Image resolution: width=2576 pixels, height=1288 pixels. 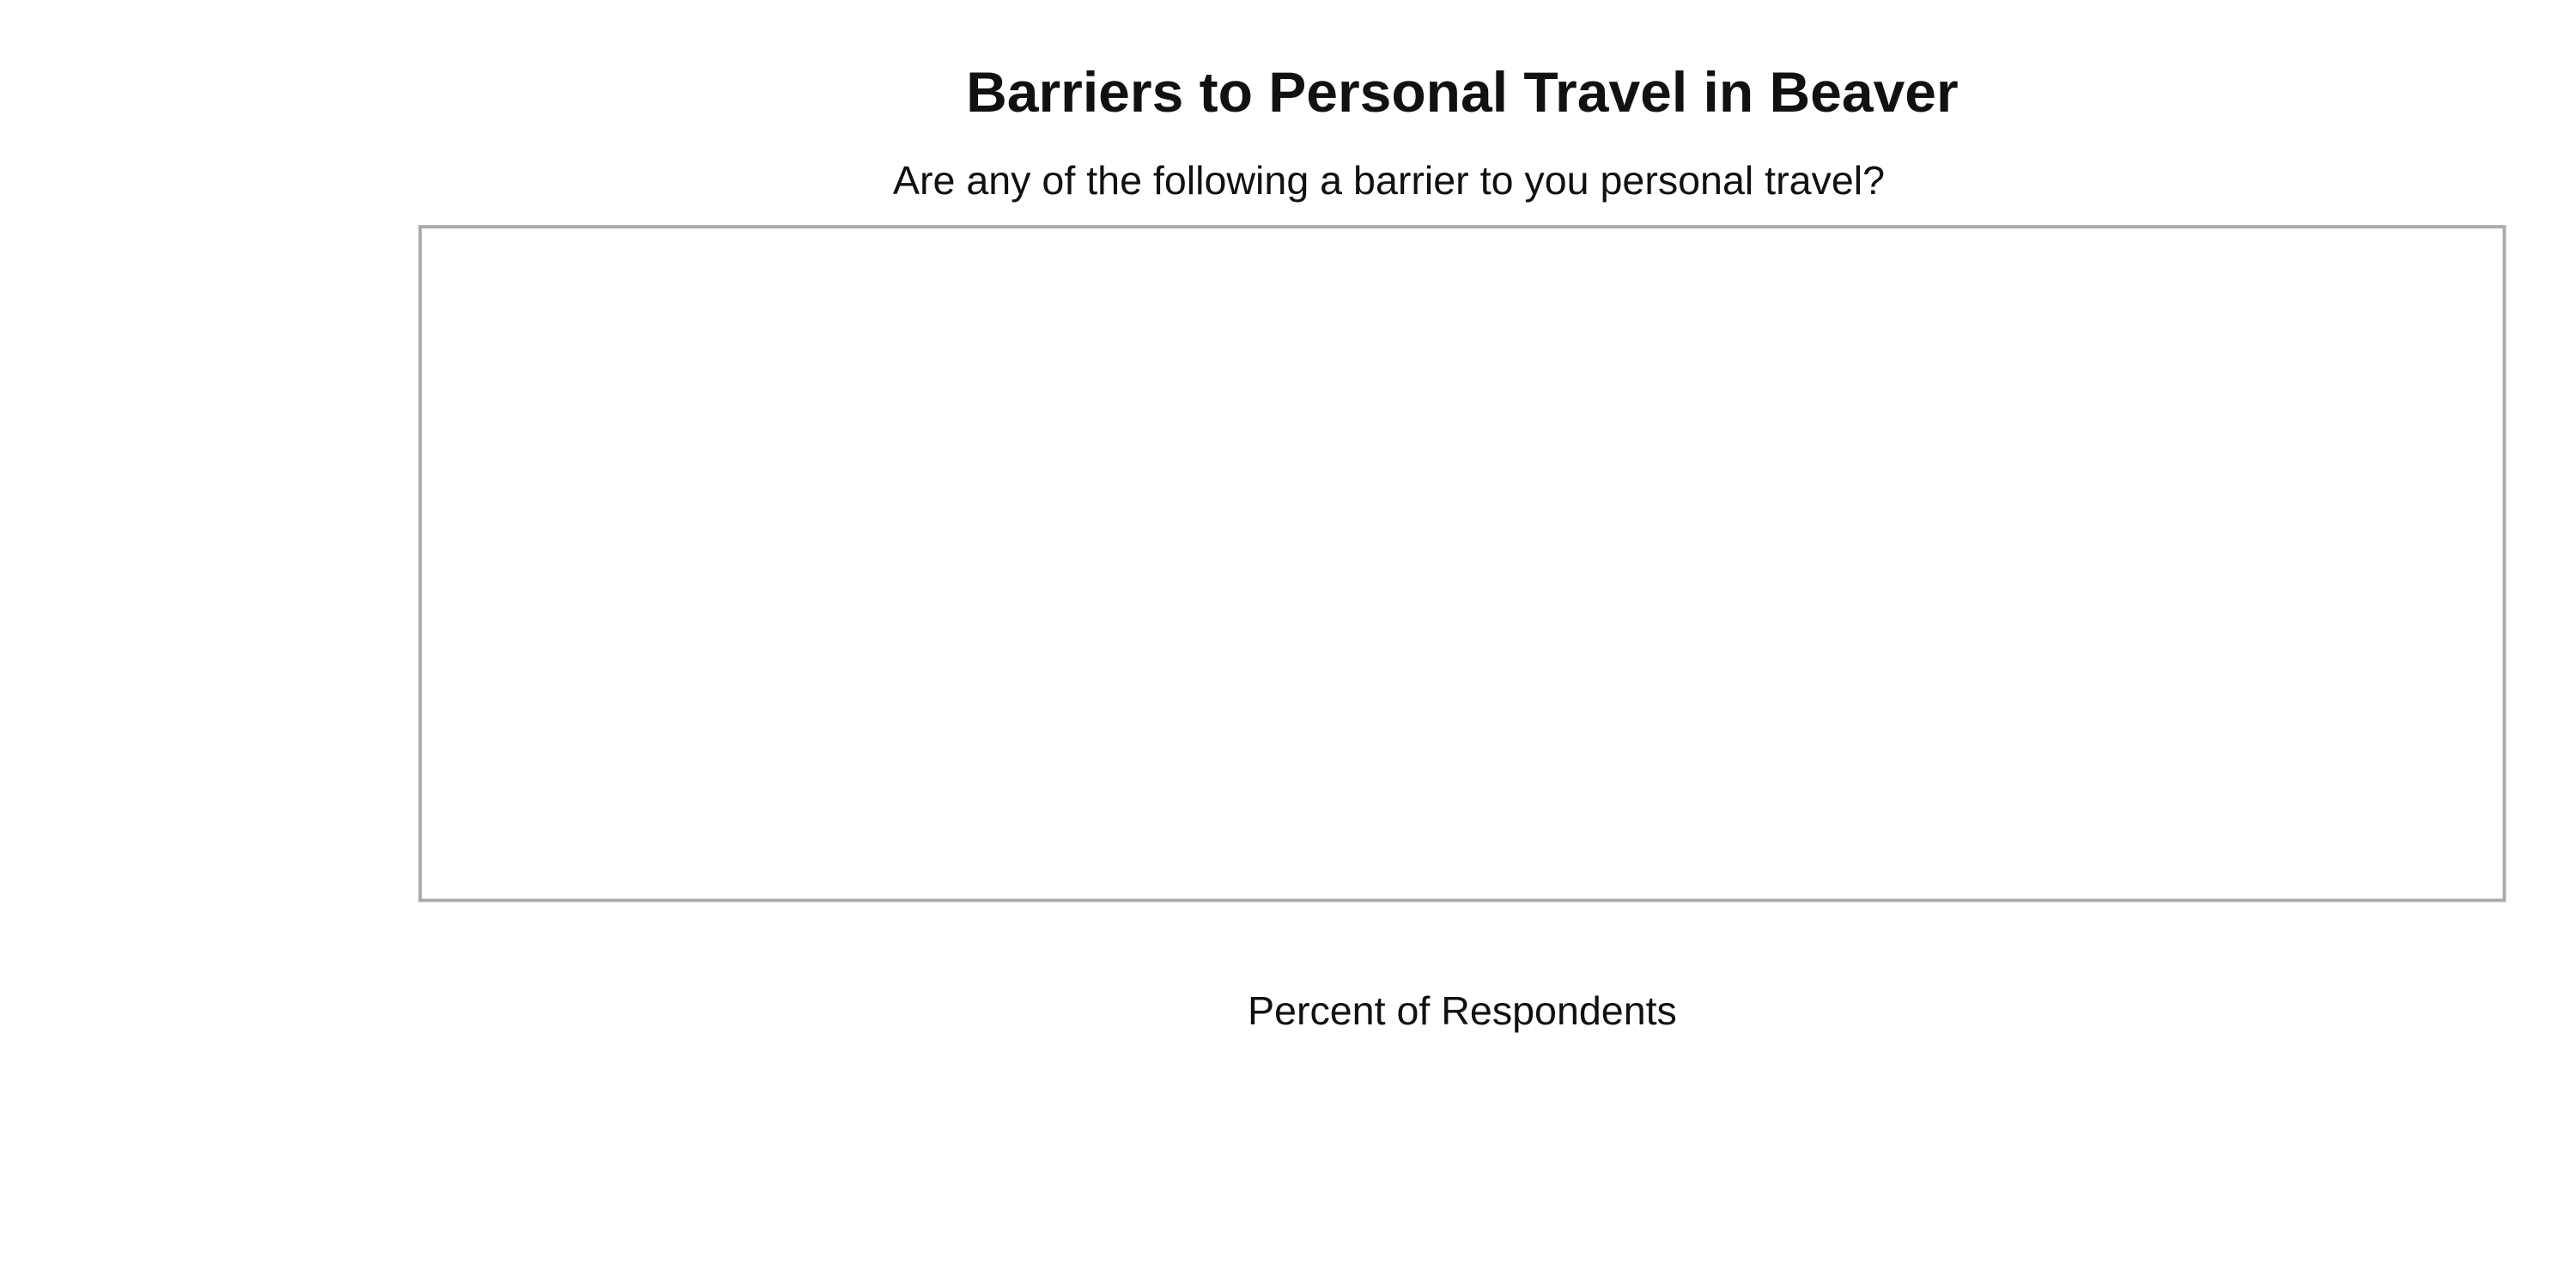 What do you see at coordinates (1462, 1010) in the screenshot?
I see `x-axis-title: Percent of Respondents` at bounding box center [1462, 1010].